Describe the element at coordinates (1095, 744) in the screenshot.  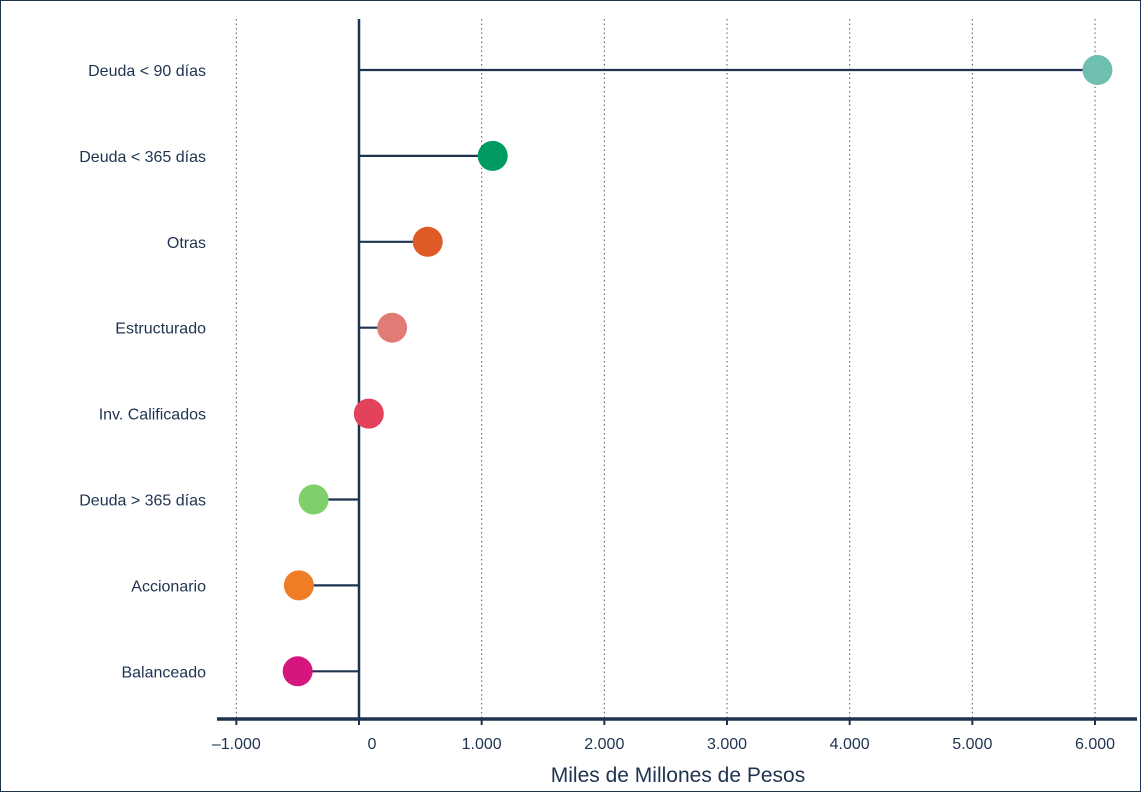
I see `x-tick-label: 6.000` at that location.